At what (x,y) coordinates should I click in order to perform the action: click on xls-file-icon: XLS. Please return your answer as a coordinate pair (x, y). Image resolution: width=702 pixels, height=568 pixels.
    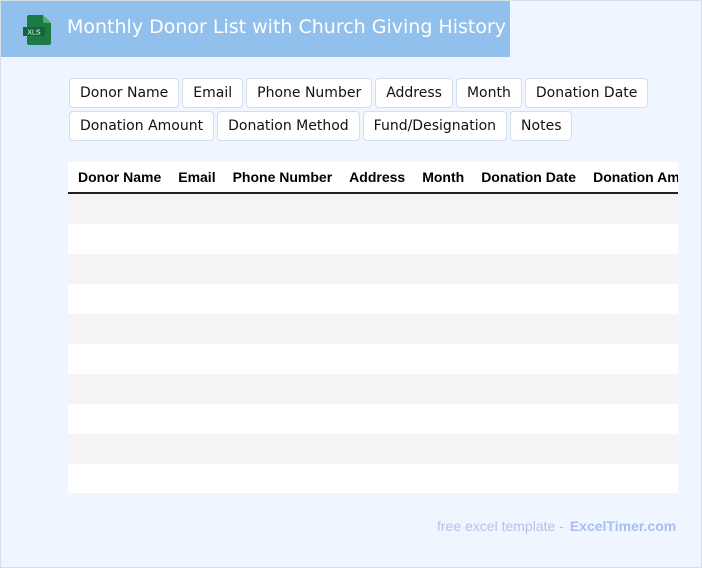
    Looking at the image, I should click on (37, 30).